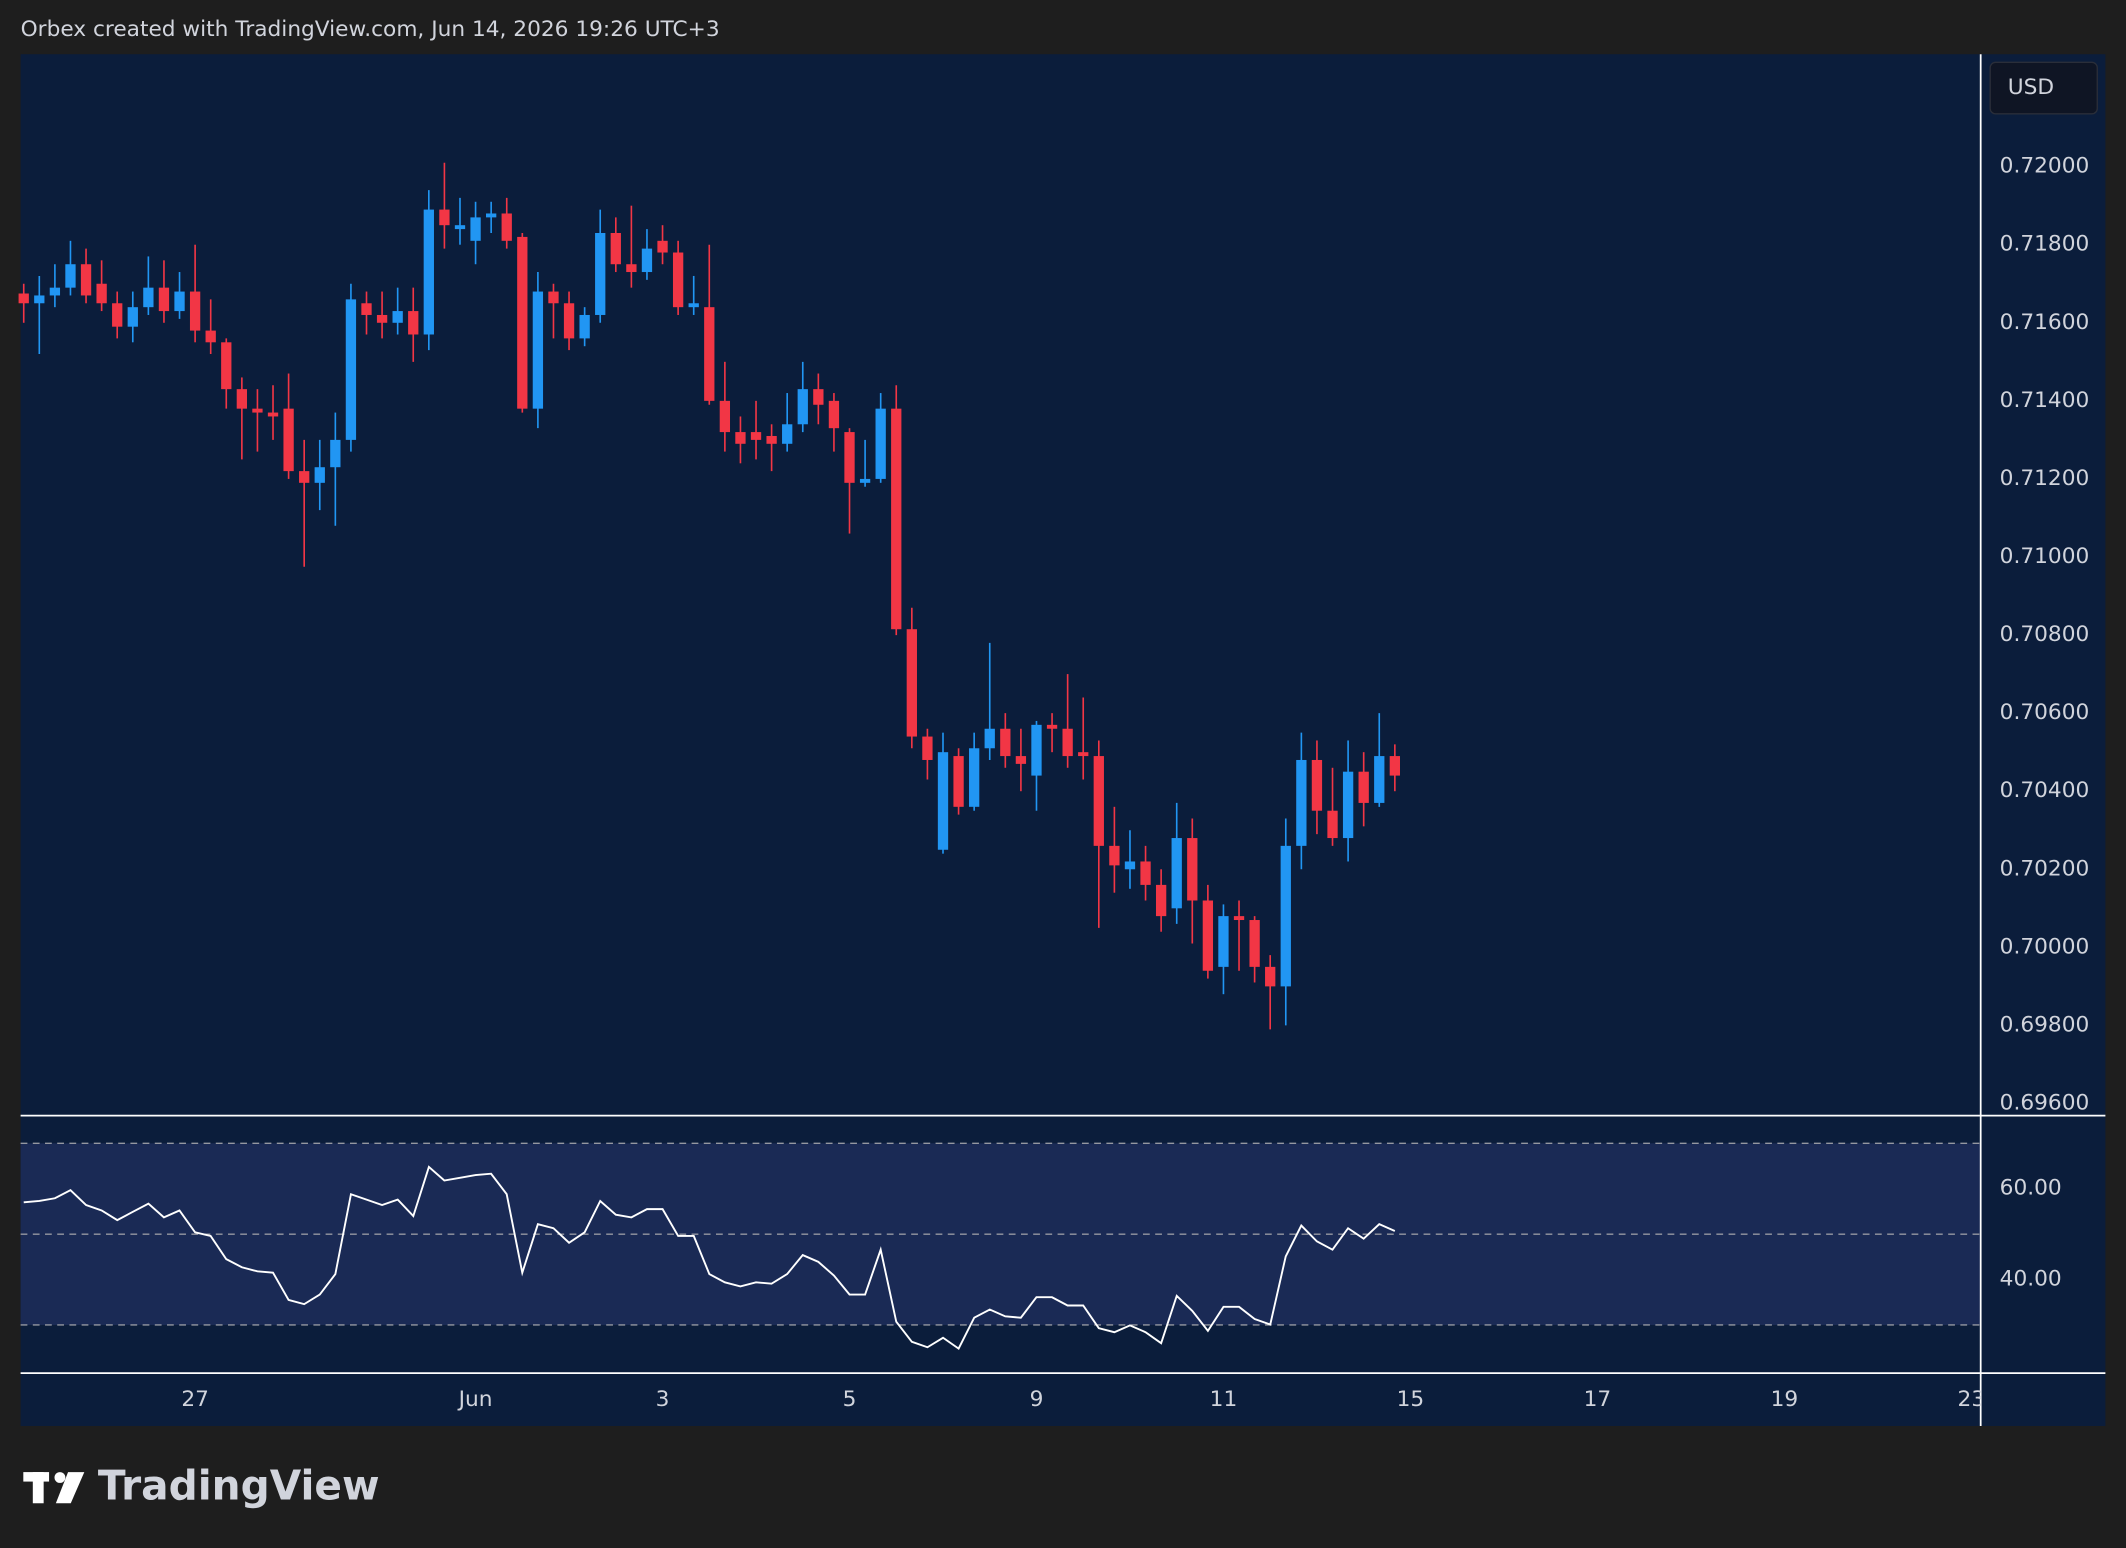 This screenshot has width=2126, height=1548. What do you see at coordinates (2045, 1102) in the screenshot?
I see `y-tick-label: 0.69600` at bounding box center [2045, 1102].